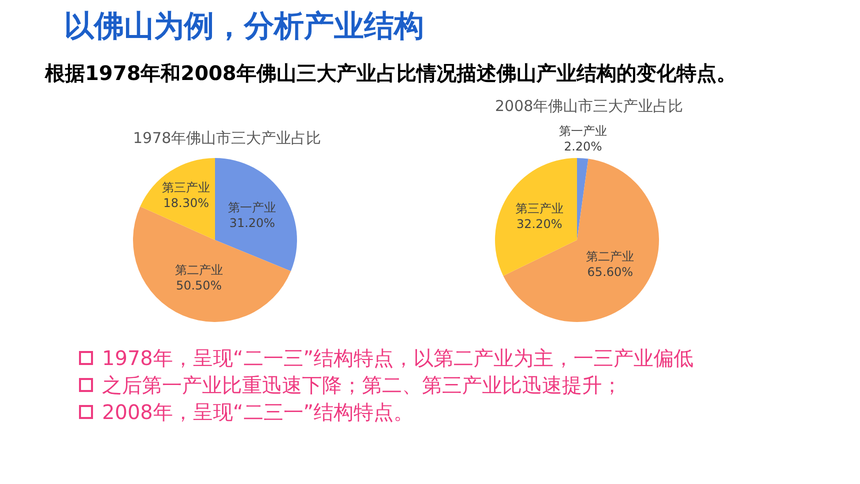 This screenshot has width=860, height=484. I want to click on data-label: 31.20%, so click(252, 223).